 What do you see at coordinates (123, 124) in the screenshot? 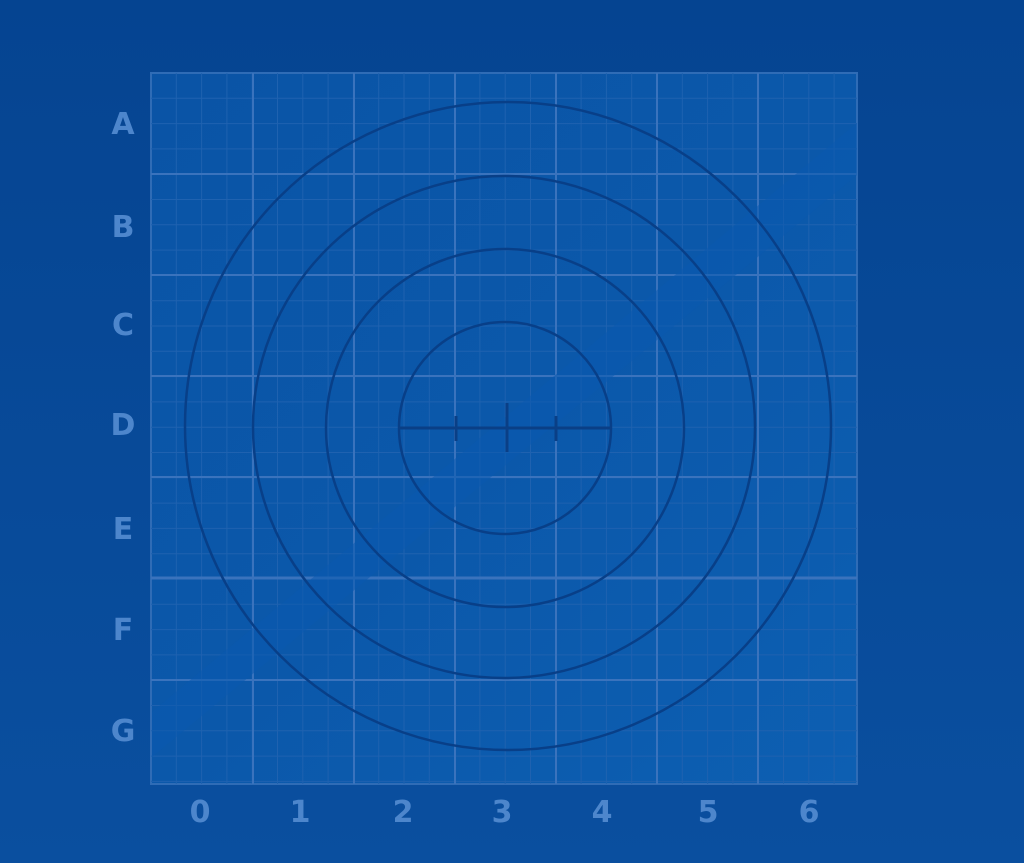
I see `row-label-a: A` at bounding box center [123, 124].